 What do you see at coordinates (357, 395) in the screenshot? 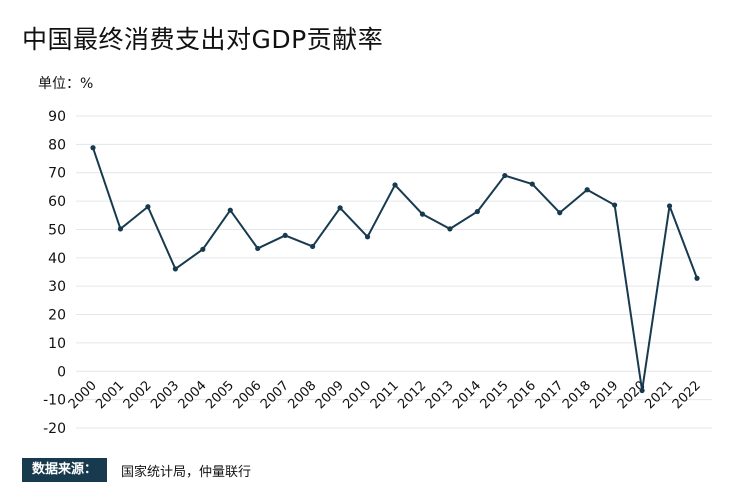
I see `x-tick-label: 2010` at bounding box center [357, 395].